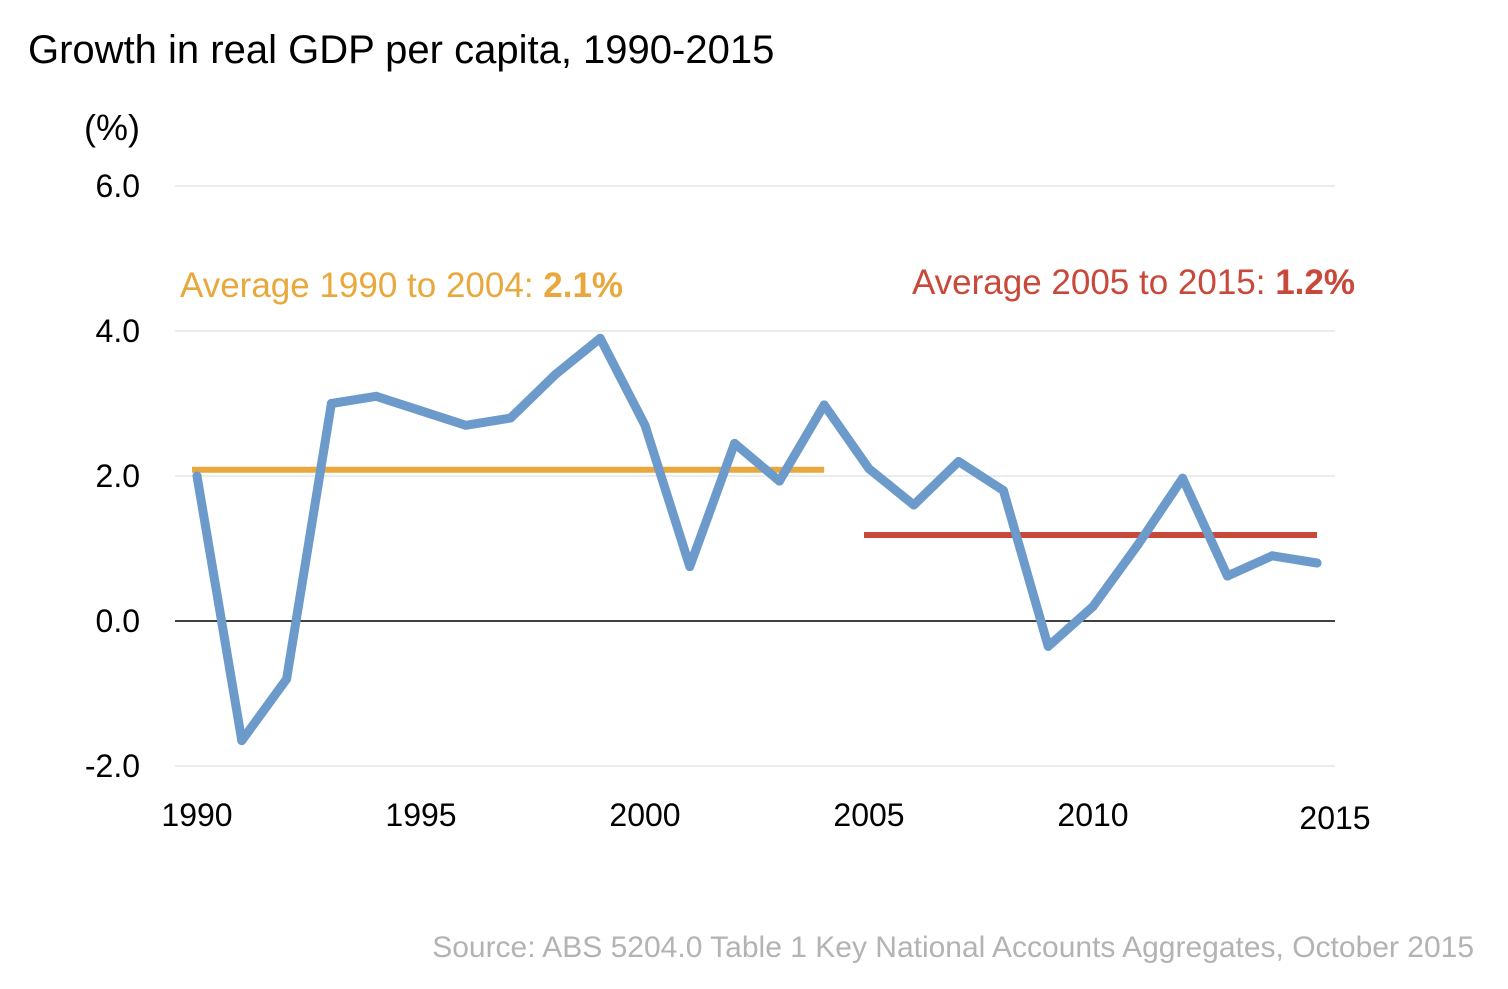 The height and width of the screenshot is (989, 1508). What do you see at coordinates (112, 127) in the screenshot?
I see `y-axis-unit-label: (%)` at bounding box center [112, 127].